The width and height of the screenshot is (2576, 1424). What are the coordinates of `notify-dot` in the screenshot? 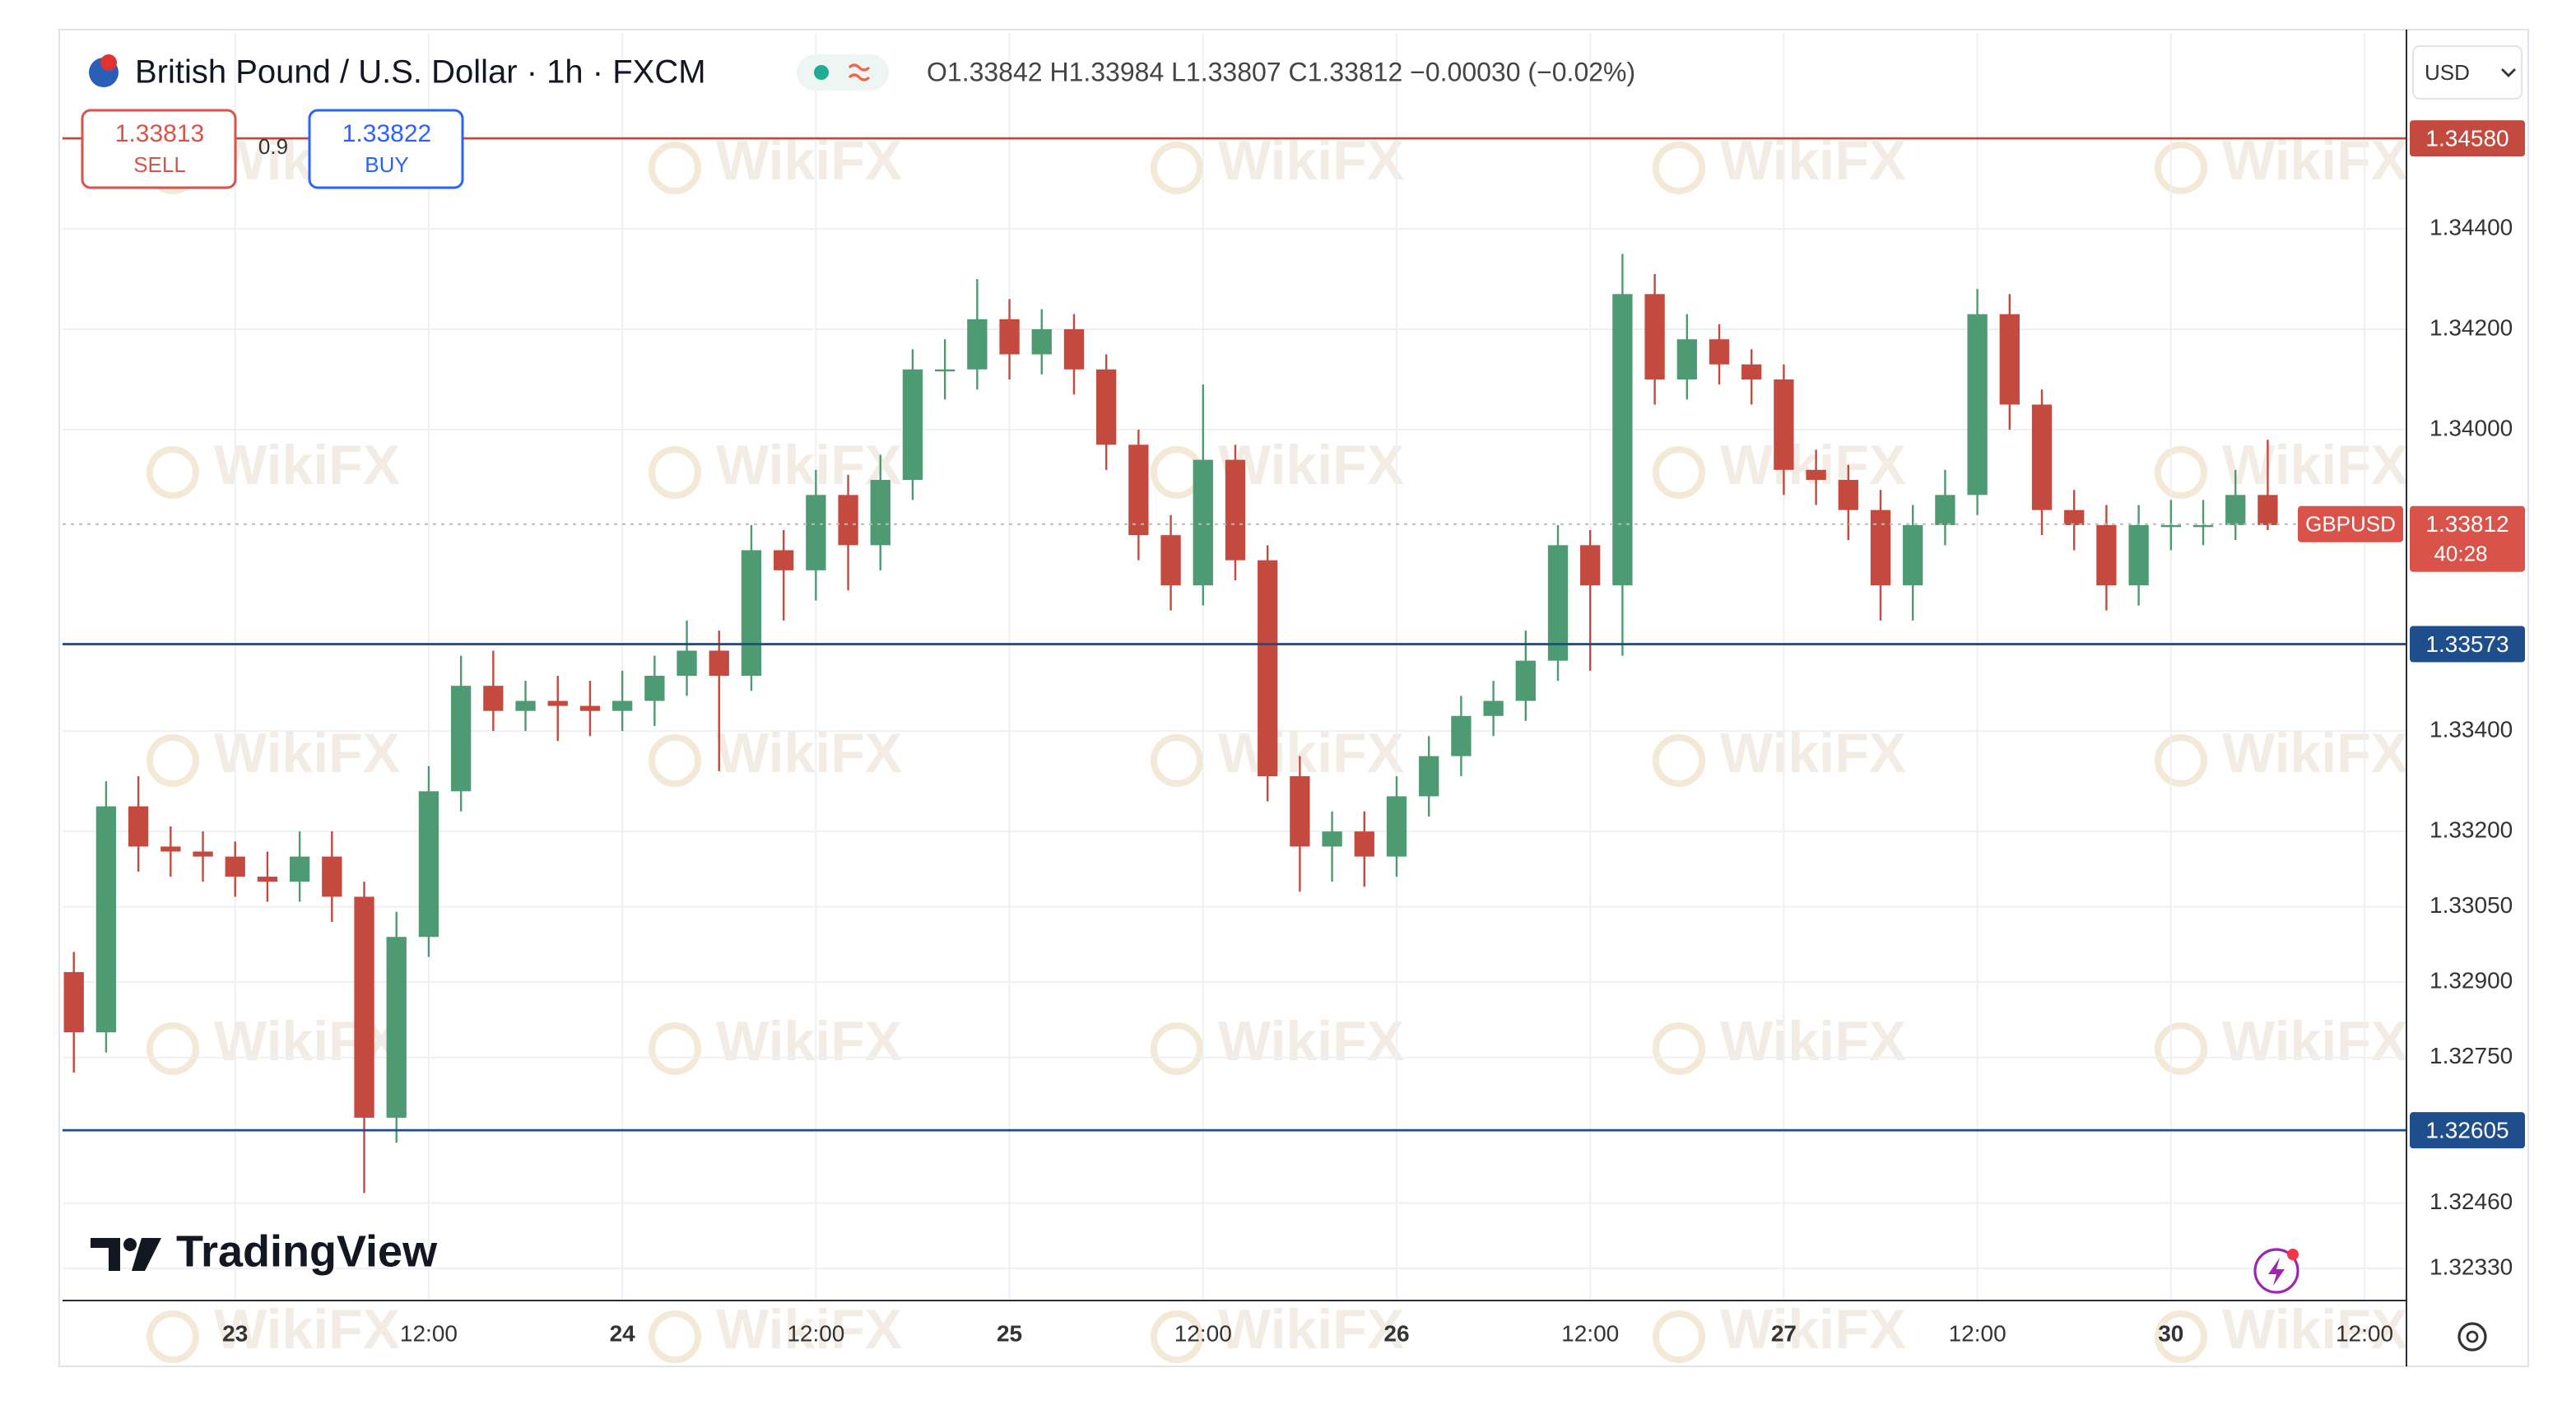 It's located at (2293, 1254).